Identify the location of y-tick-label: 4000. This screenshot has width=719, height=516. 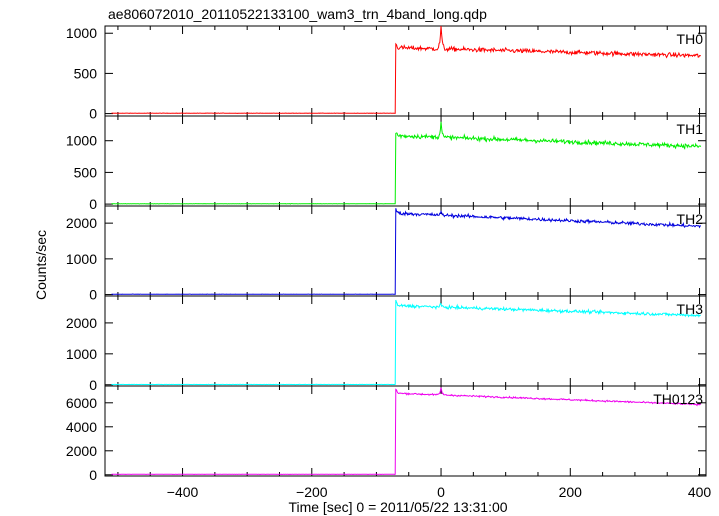
(81, 427).